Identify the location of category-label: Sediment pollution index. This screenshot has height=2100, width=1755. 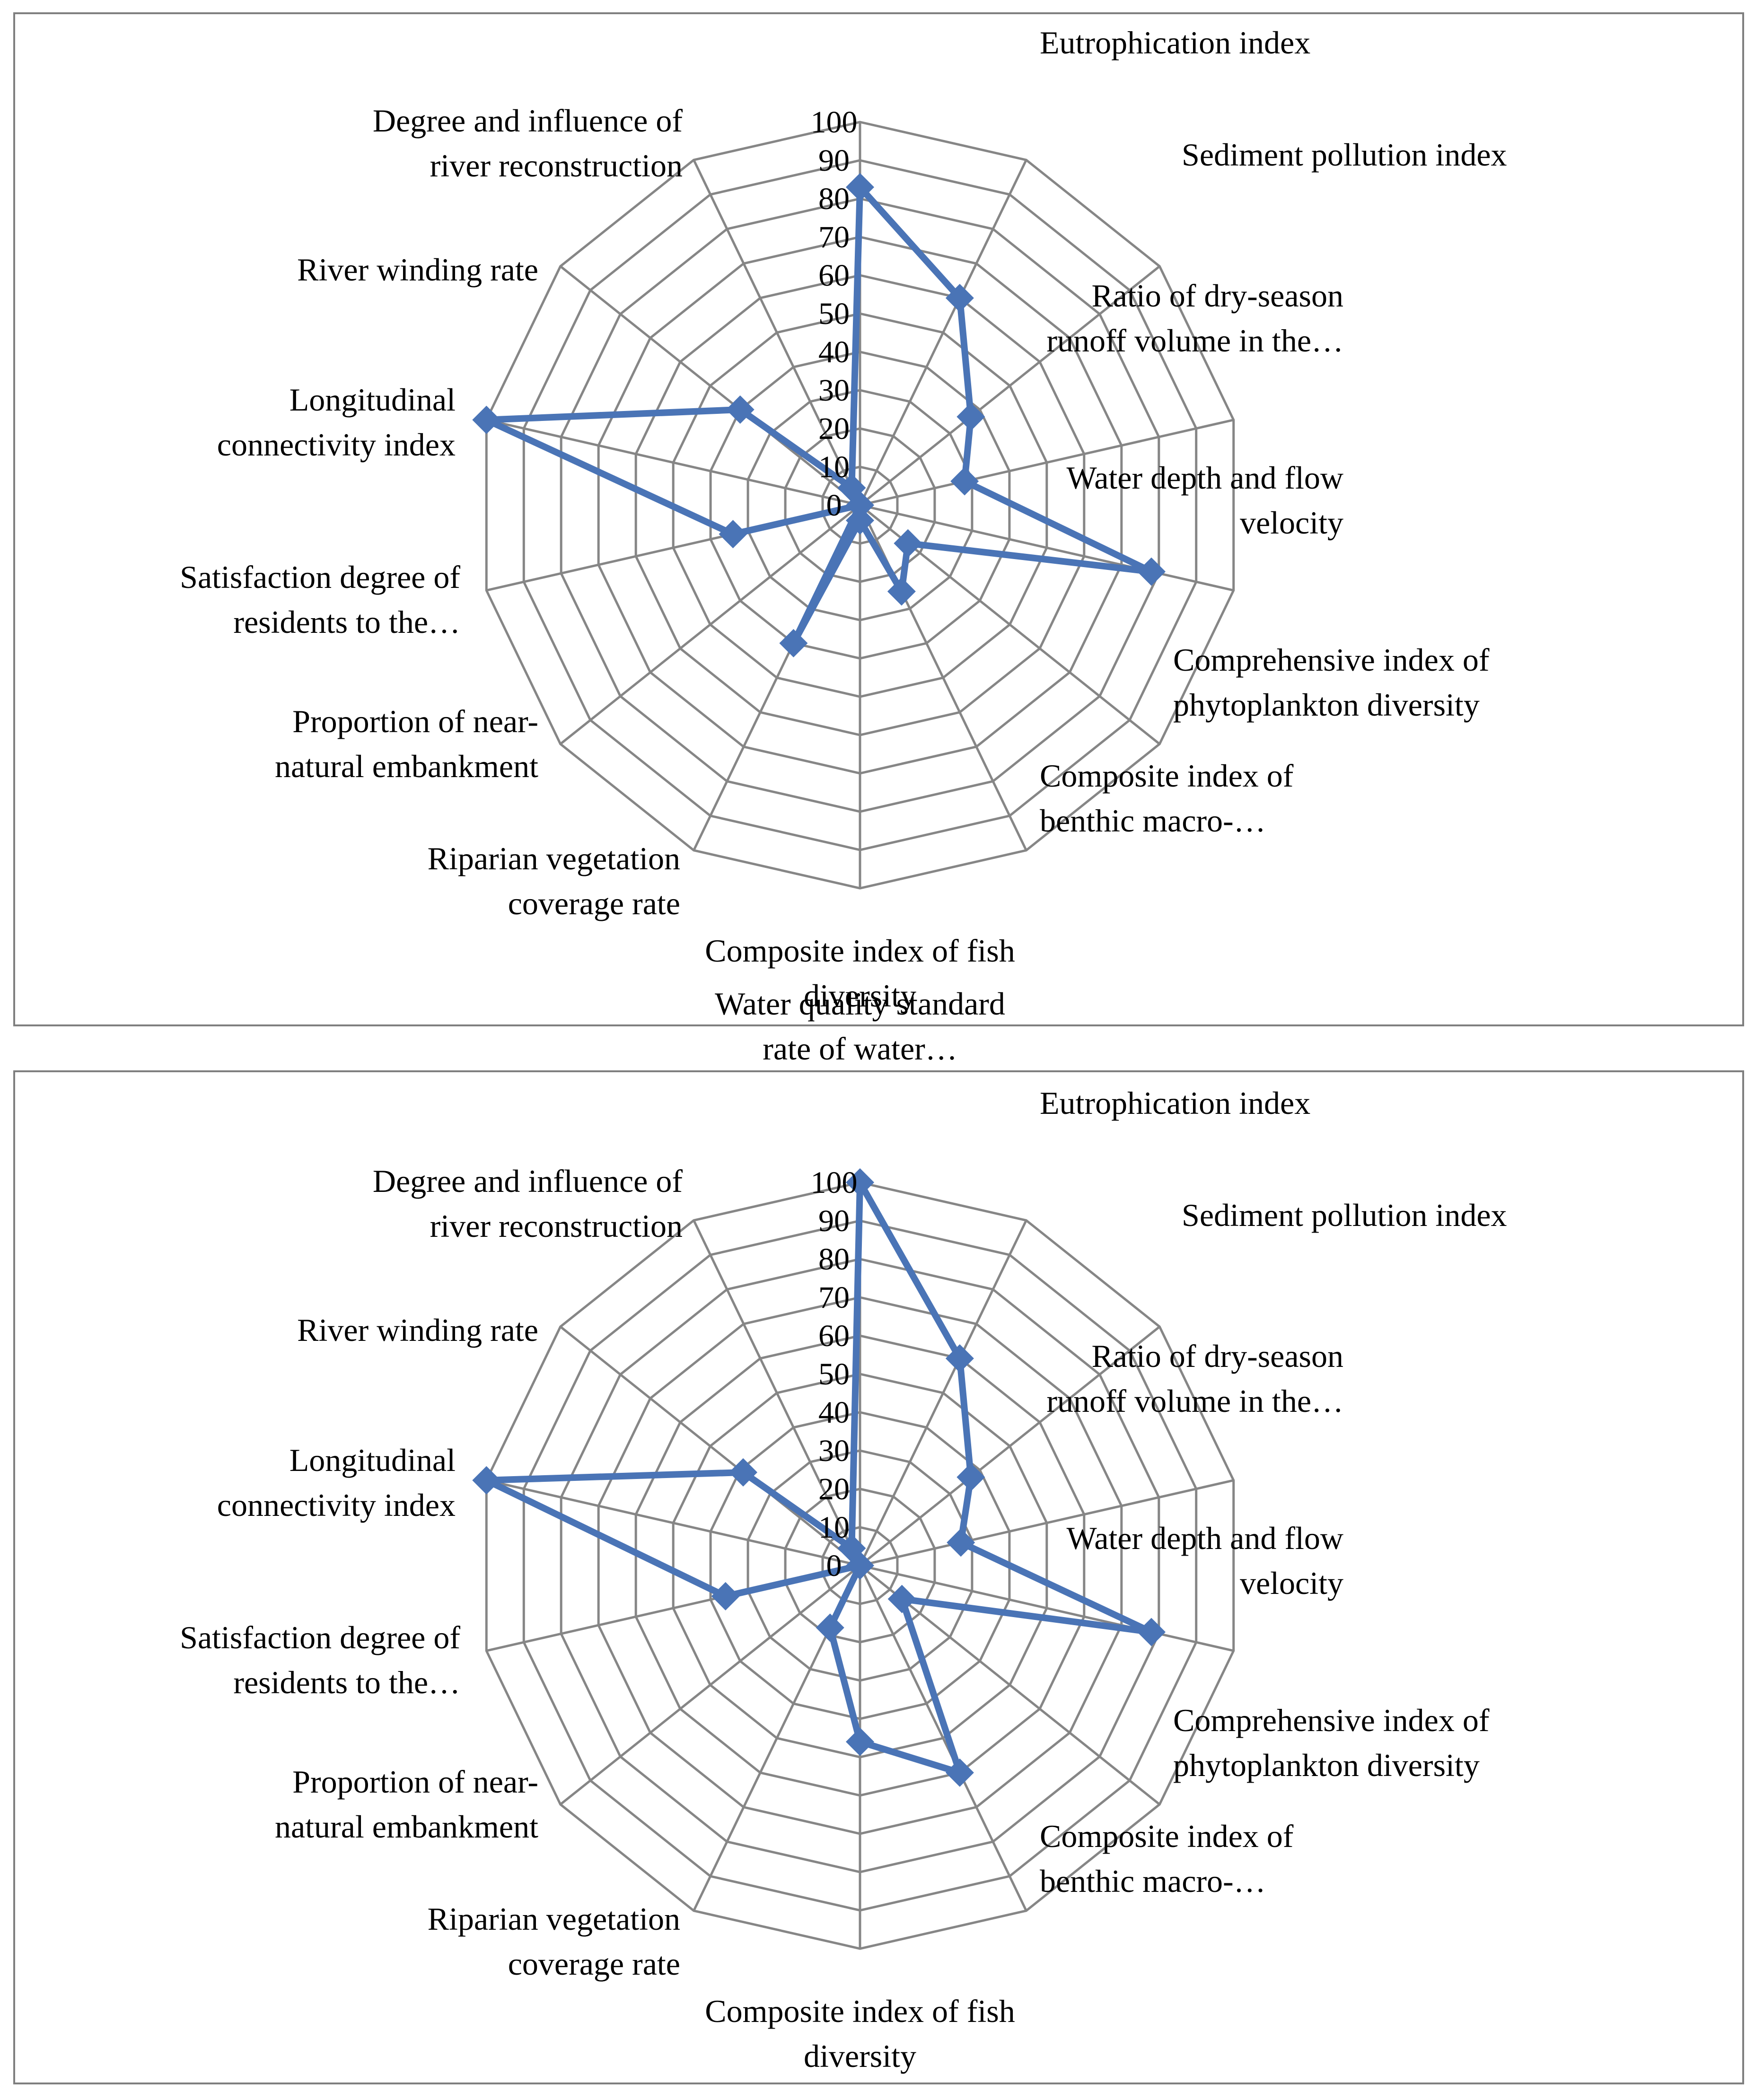
(1344, 155).